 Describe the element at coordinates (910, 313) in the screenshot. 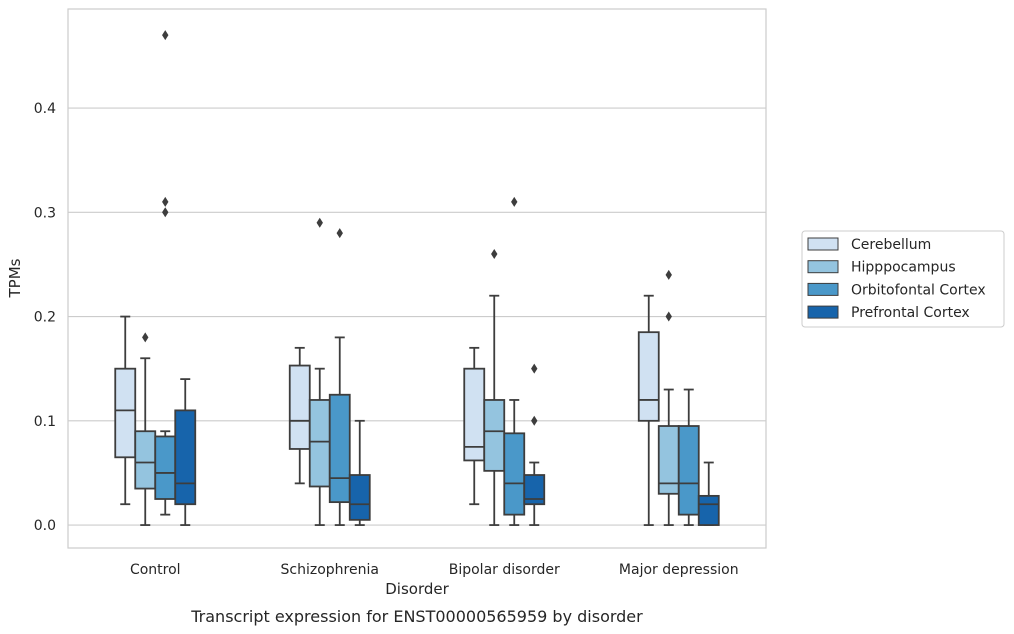

I see `legend-label: Prefrontal Cortex` at that location.